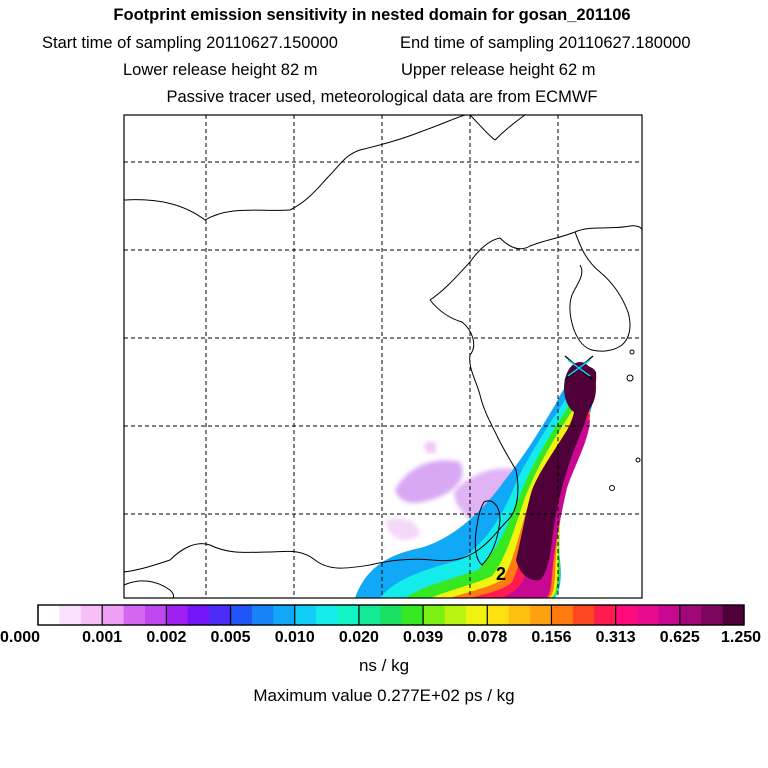 This screenshot has width=768, height=768. I want to click on receptor-marker, so click(579, 368).